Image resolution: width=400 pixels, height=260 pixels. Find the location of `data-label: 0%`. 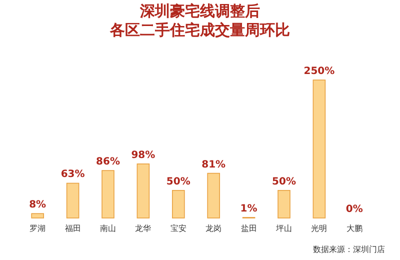

data-label: 0% is located at coordinates (354, 209).